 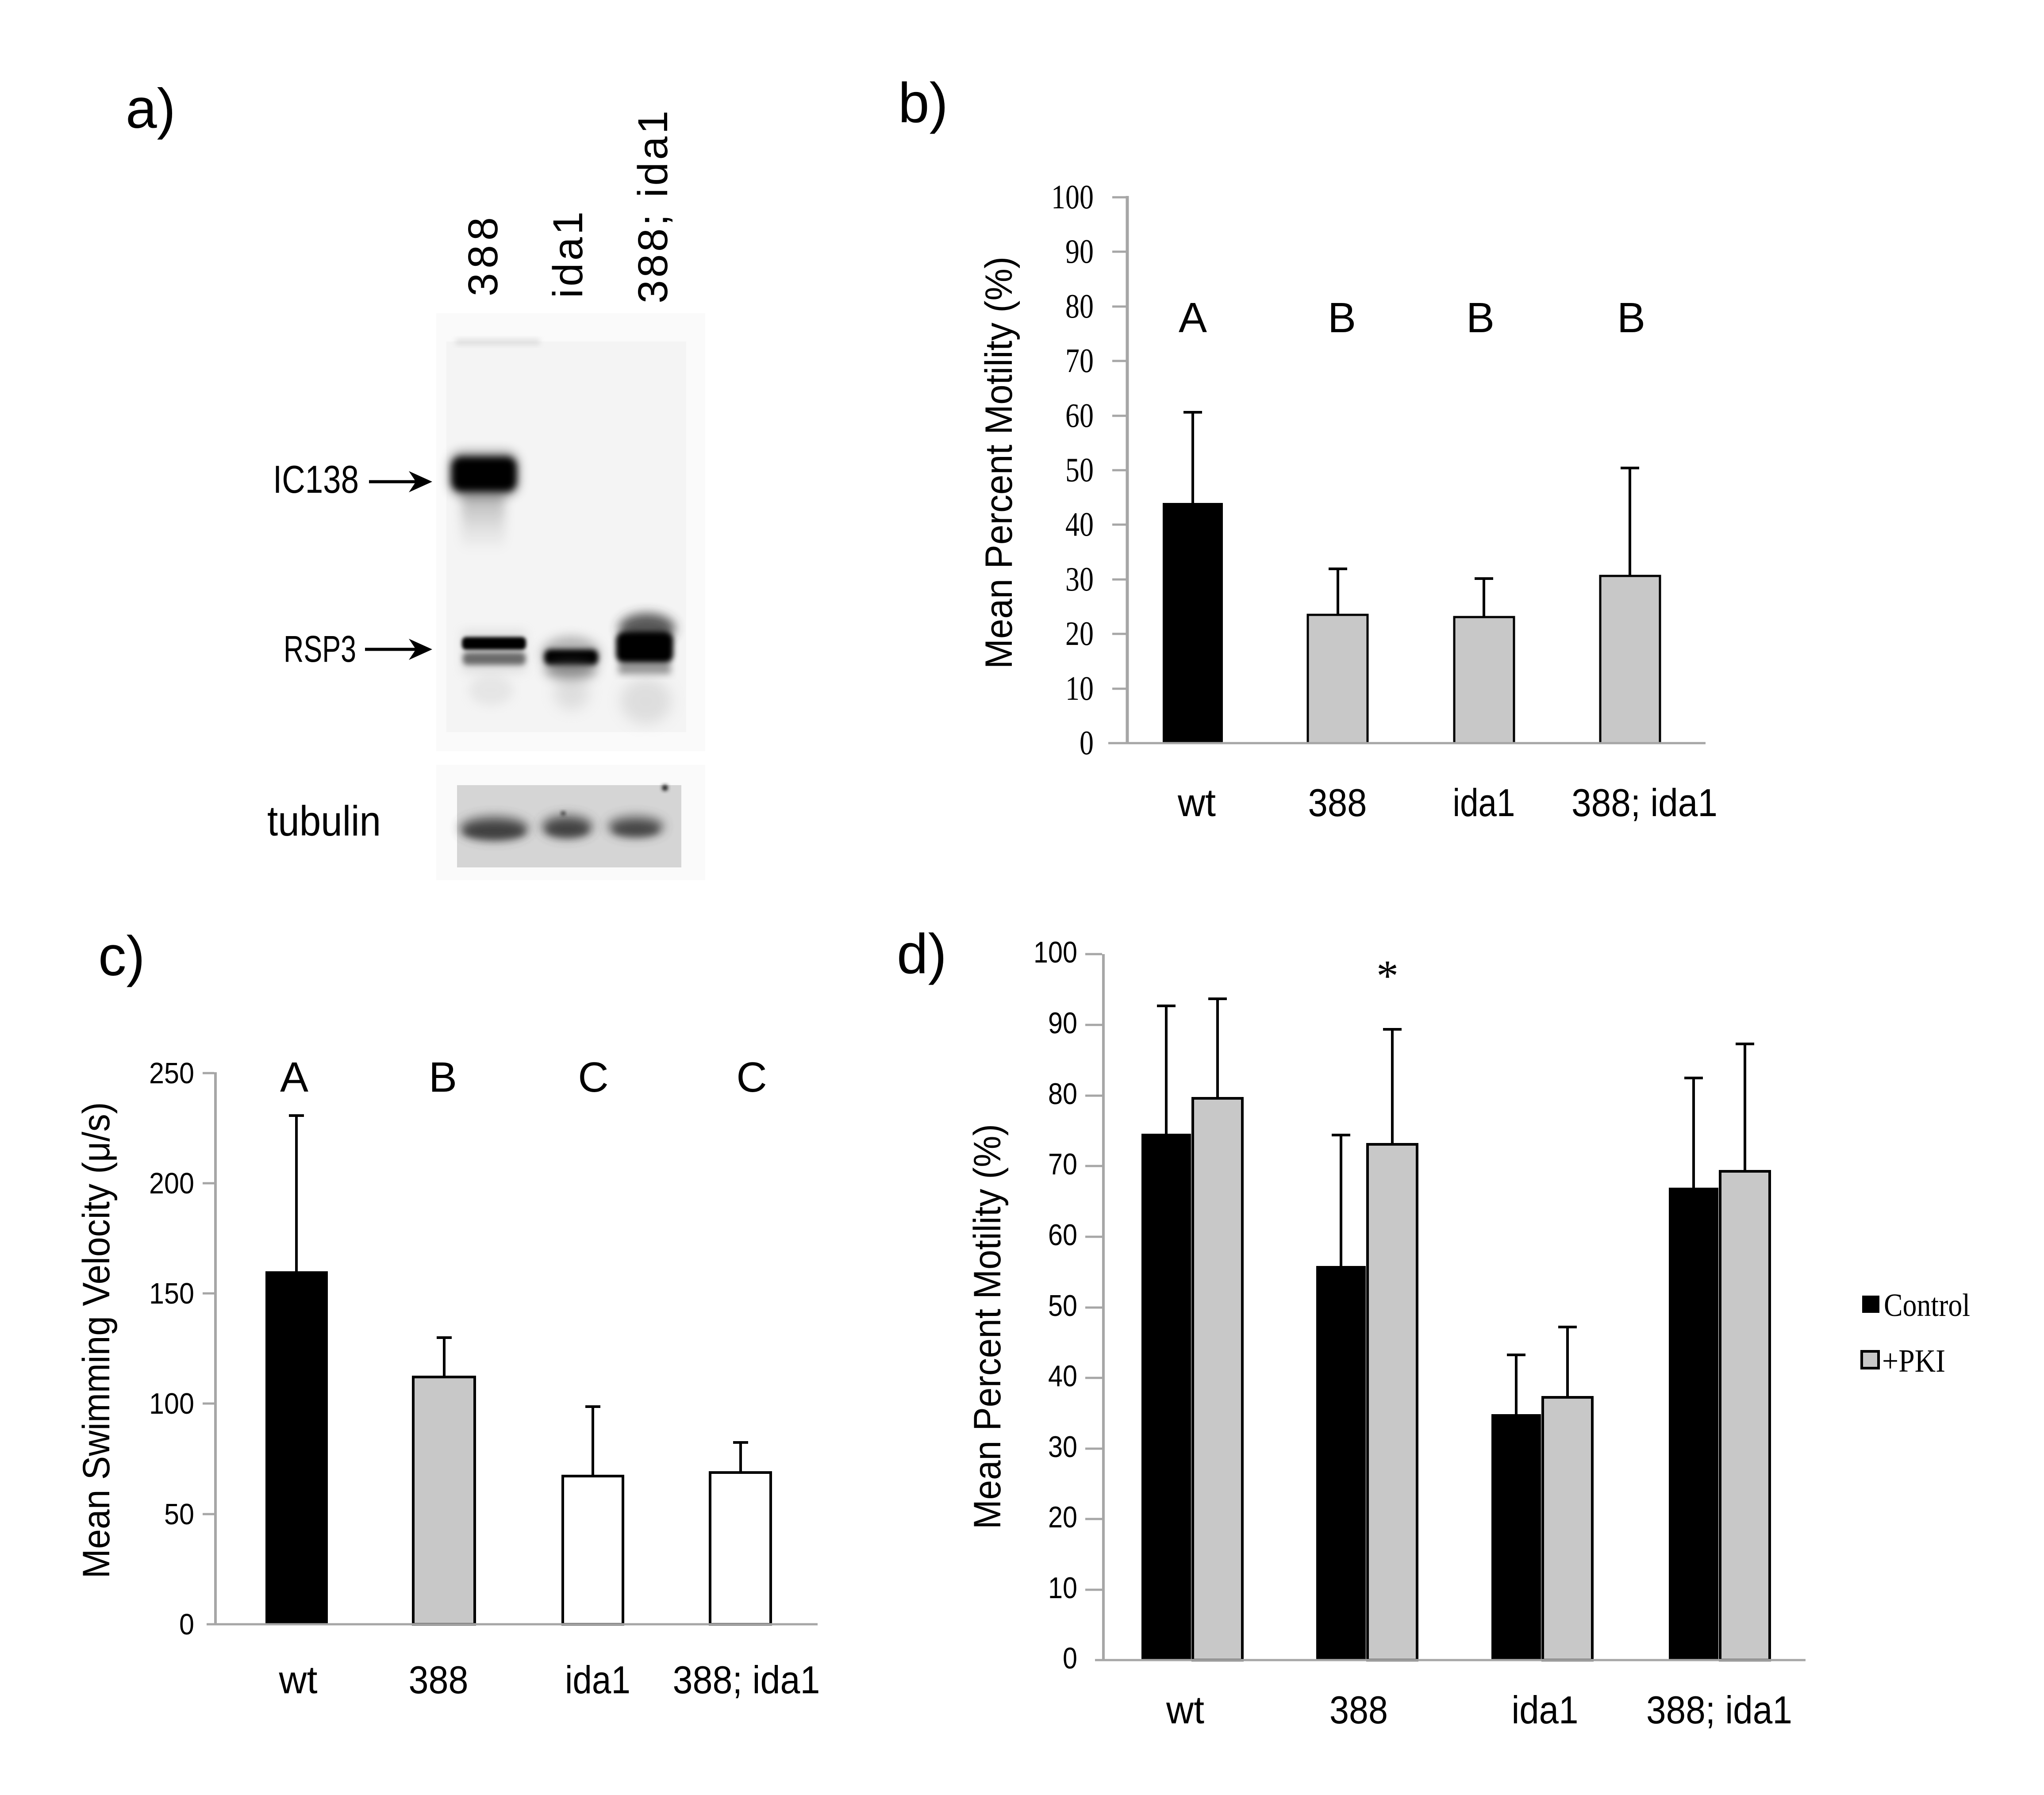 I want to click on svg-text: IC138, so click(x=316, y=479).